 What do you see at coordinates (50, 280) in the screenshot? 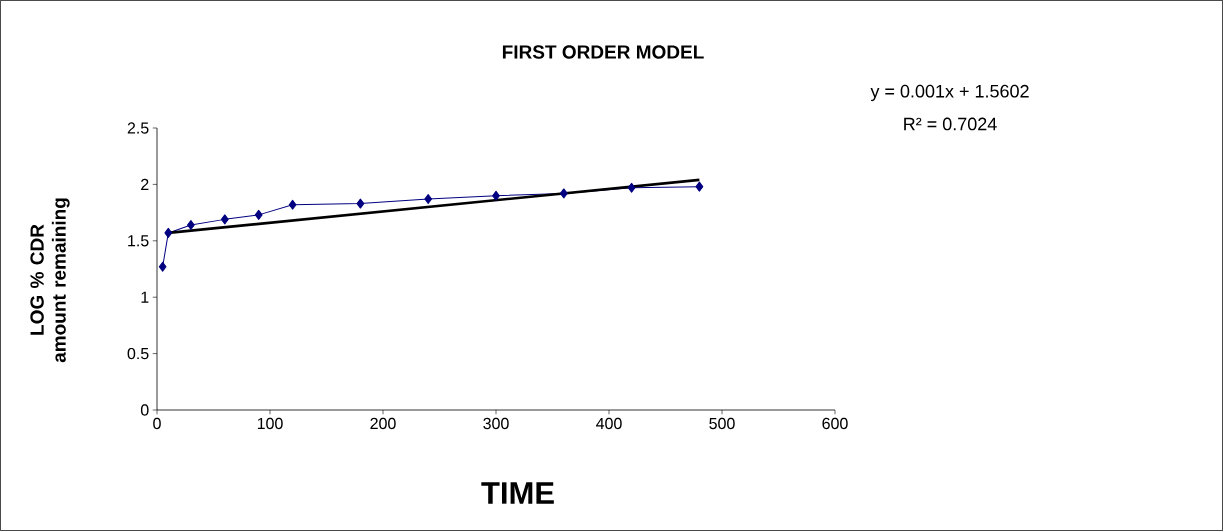
I see `y-axis-title: LOG % CDR amount remaining` at bounding box center [50, 280].